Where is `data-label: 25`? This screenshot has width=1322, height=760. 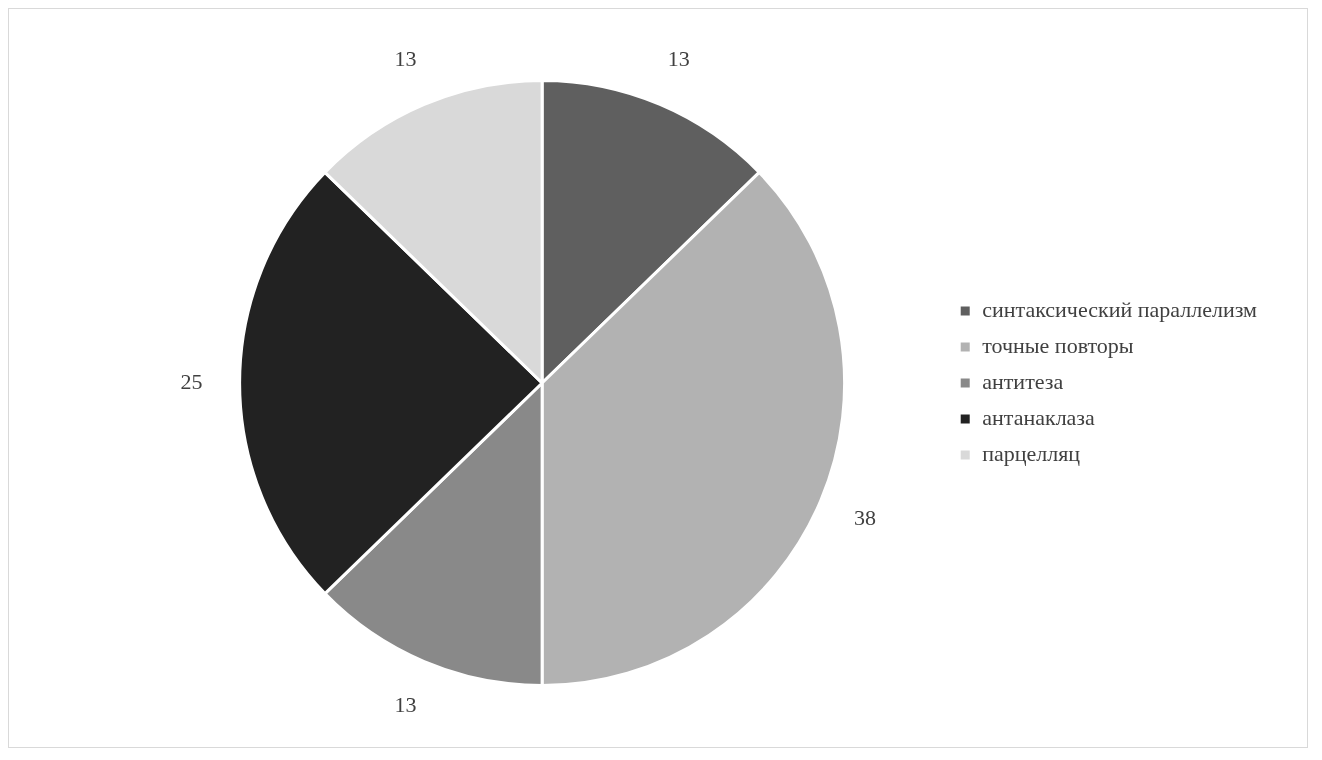
data-label: 25 is located at coordinates (191, 381).